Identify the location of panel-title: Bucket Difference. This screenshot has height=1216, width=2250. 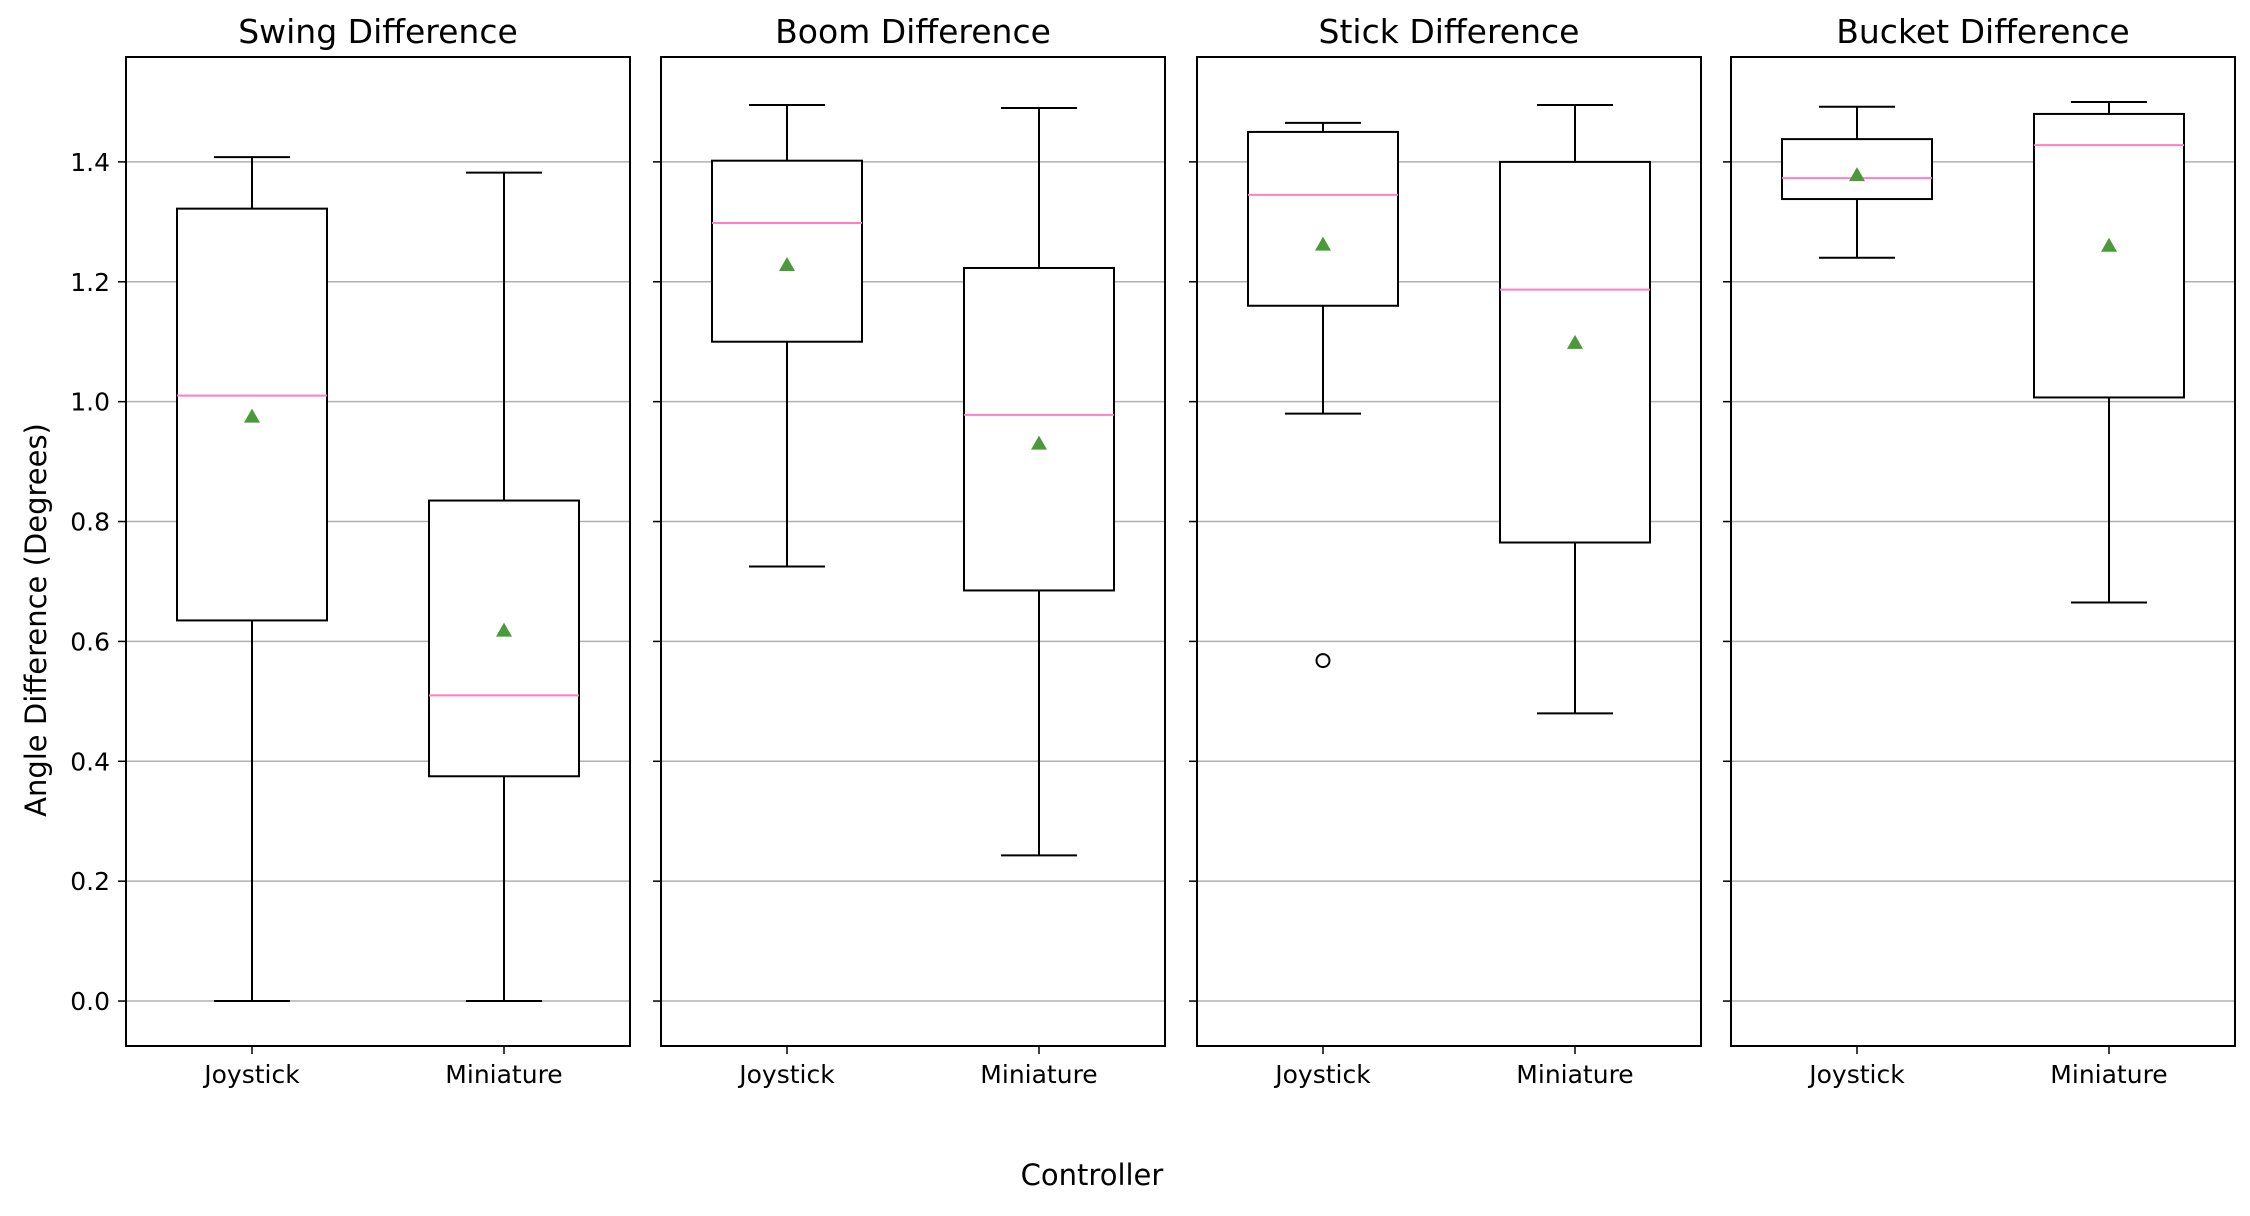
(1983, 31).